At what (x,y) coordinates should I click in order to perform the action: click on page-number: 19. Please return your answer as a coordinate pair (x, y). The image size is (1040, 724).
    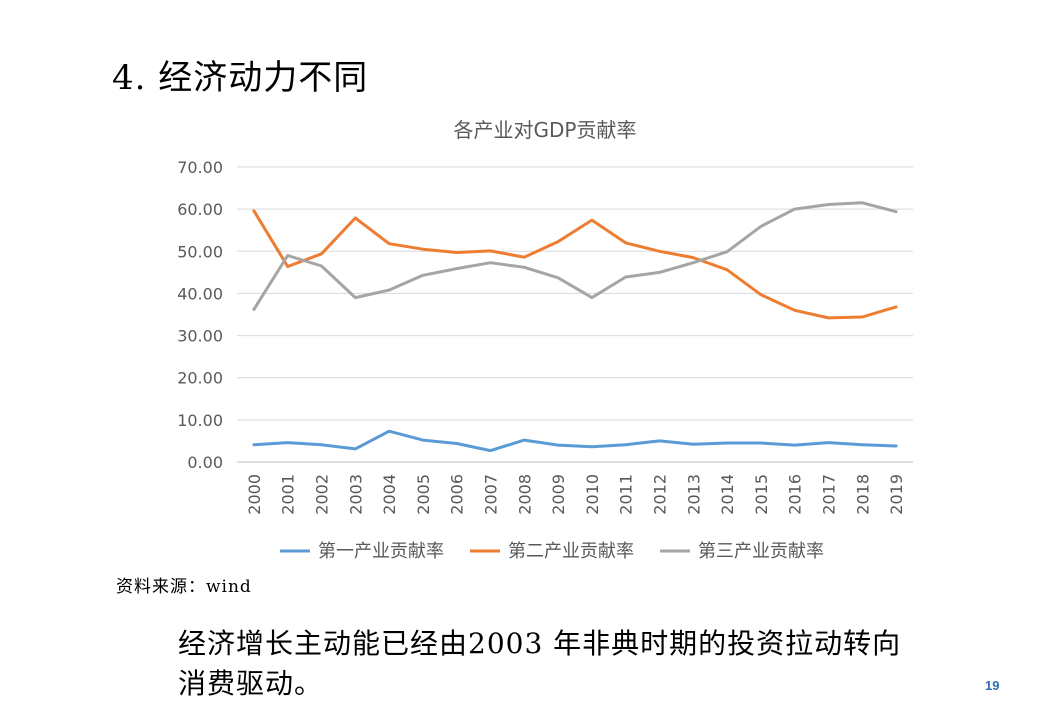
    Looking at the image, I should click on (992, 685).